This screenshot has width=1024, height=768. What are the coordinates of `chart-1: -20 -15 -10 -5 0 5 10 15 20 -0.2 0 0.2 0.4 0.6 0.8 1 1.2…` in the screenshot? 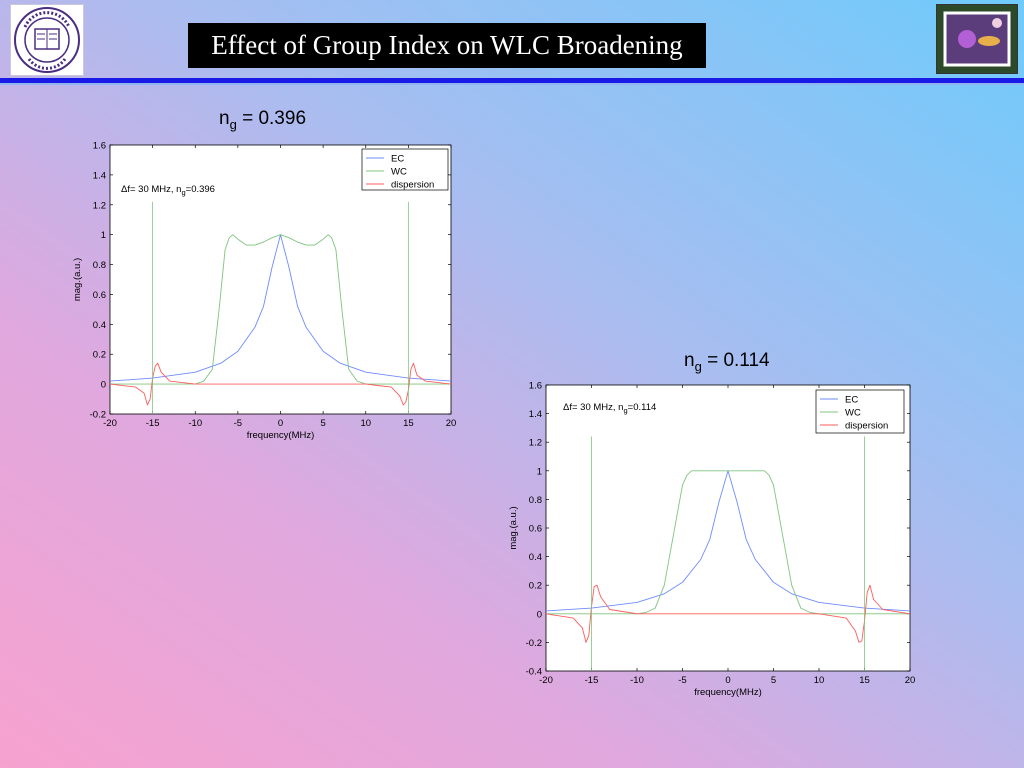 It's located at (264, 291).